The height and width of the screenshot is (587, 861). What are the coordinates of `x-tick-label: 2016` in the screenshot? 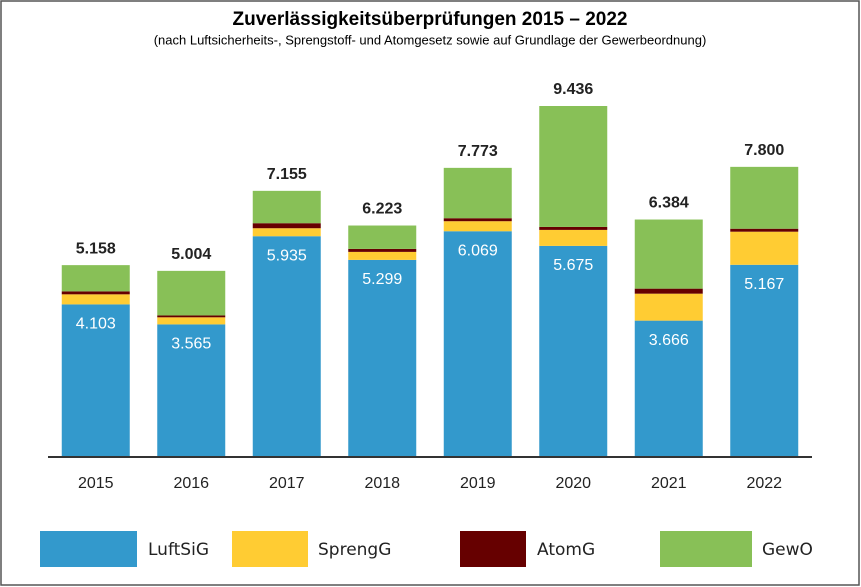 It's located at (191, 483).